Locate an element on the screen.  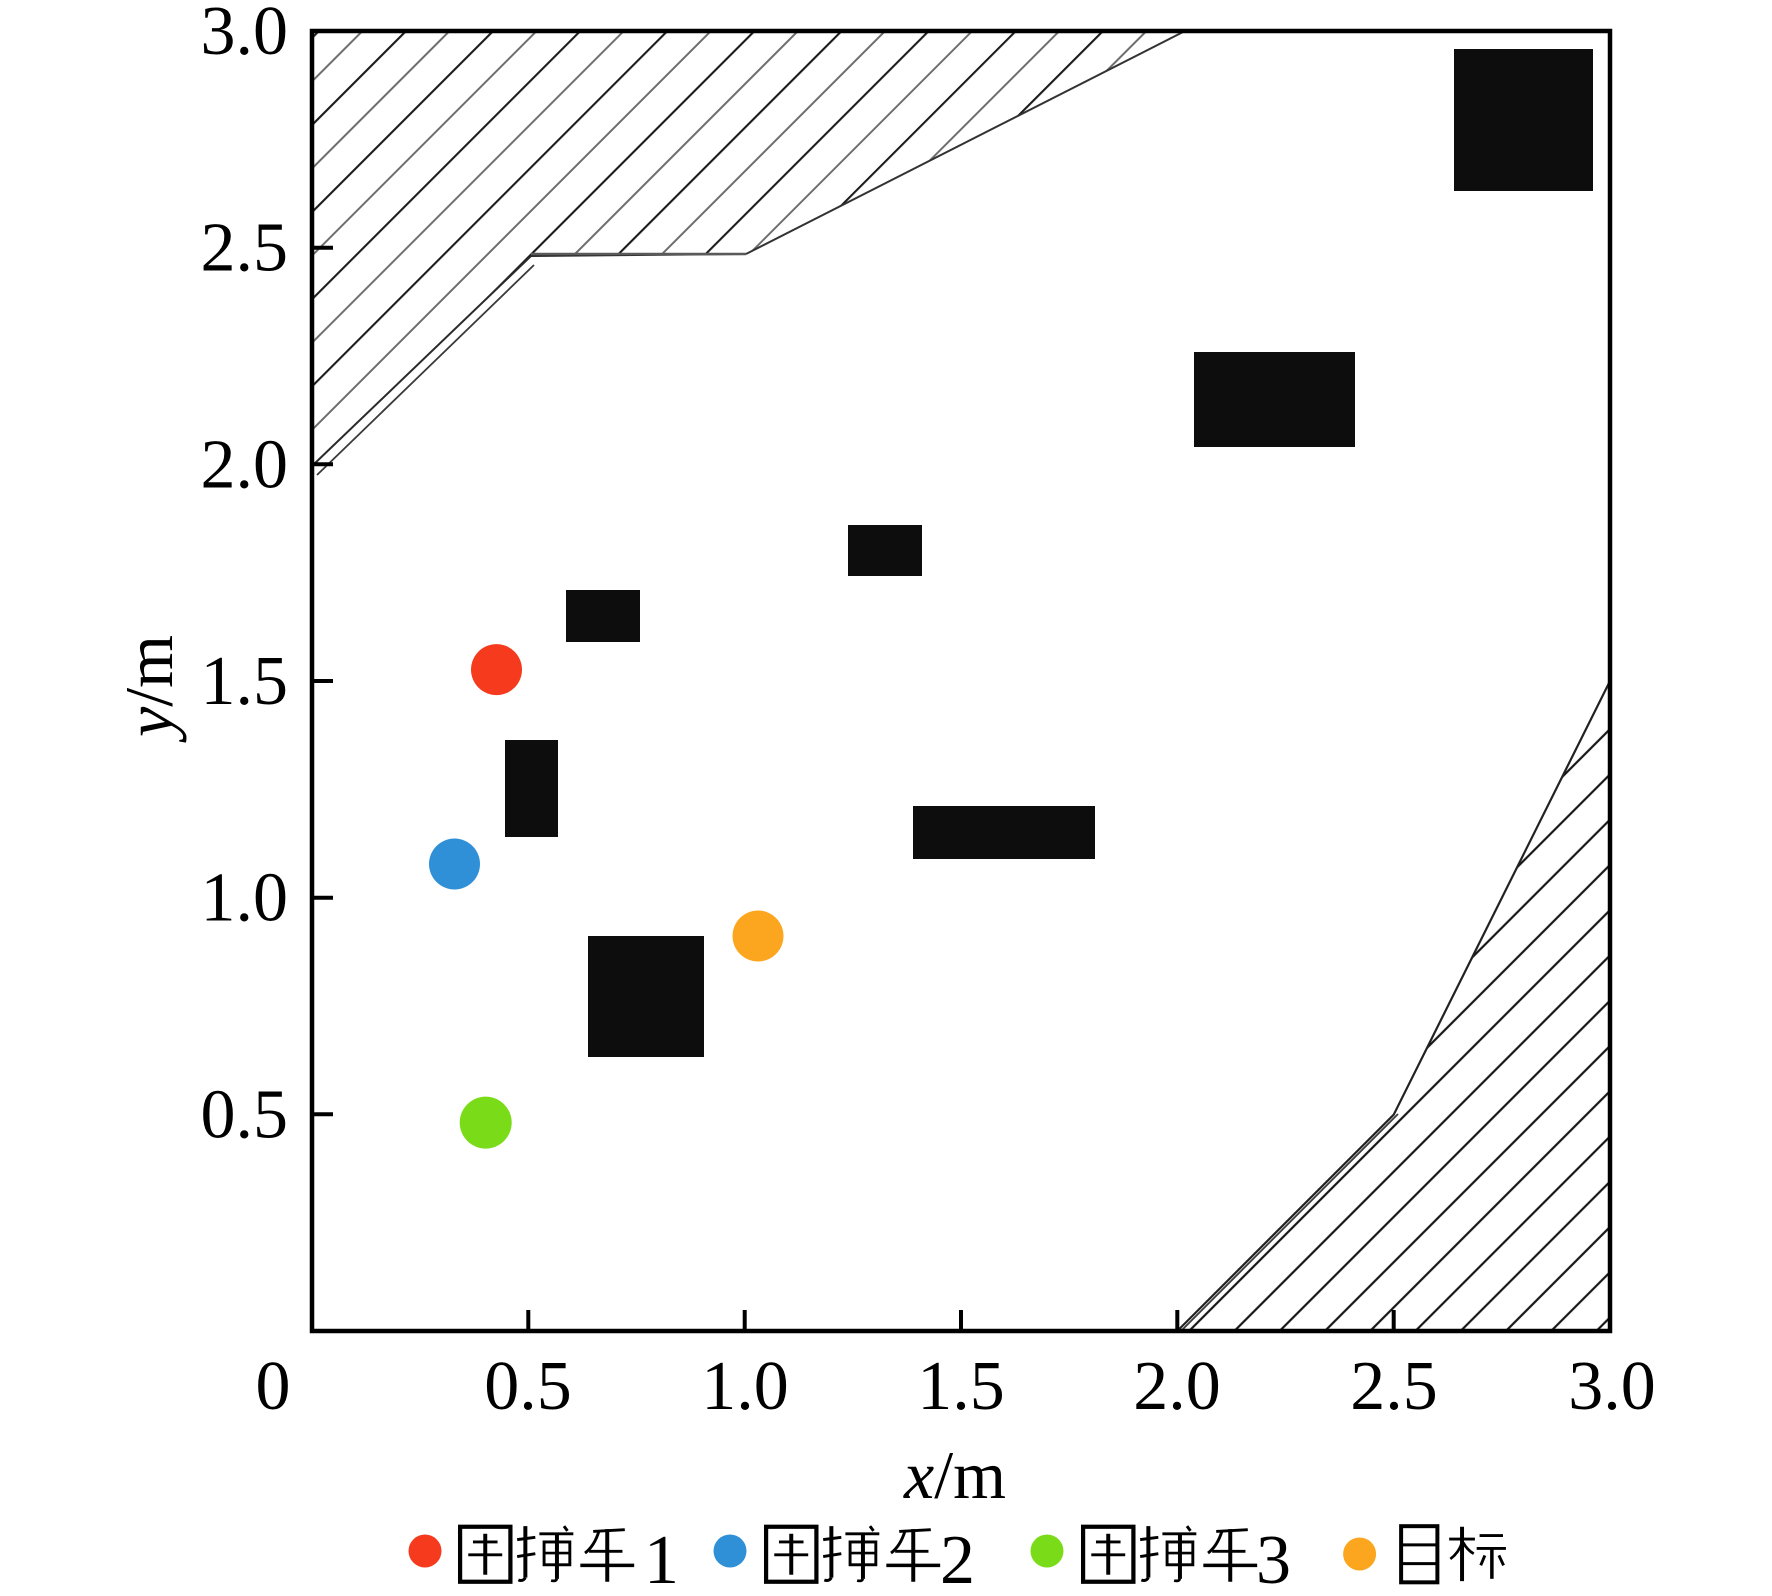
svg-text: x/m is located at coordinates (954, 1475).